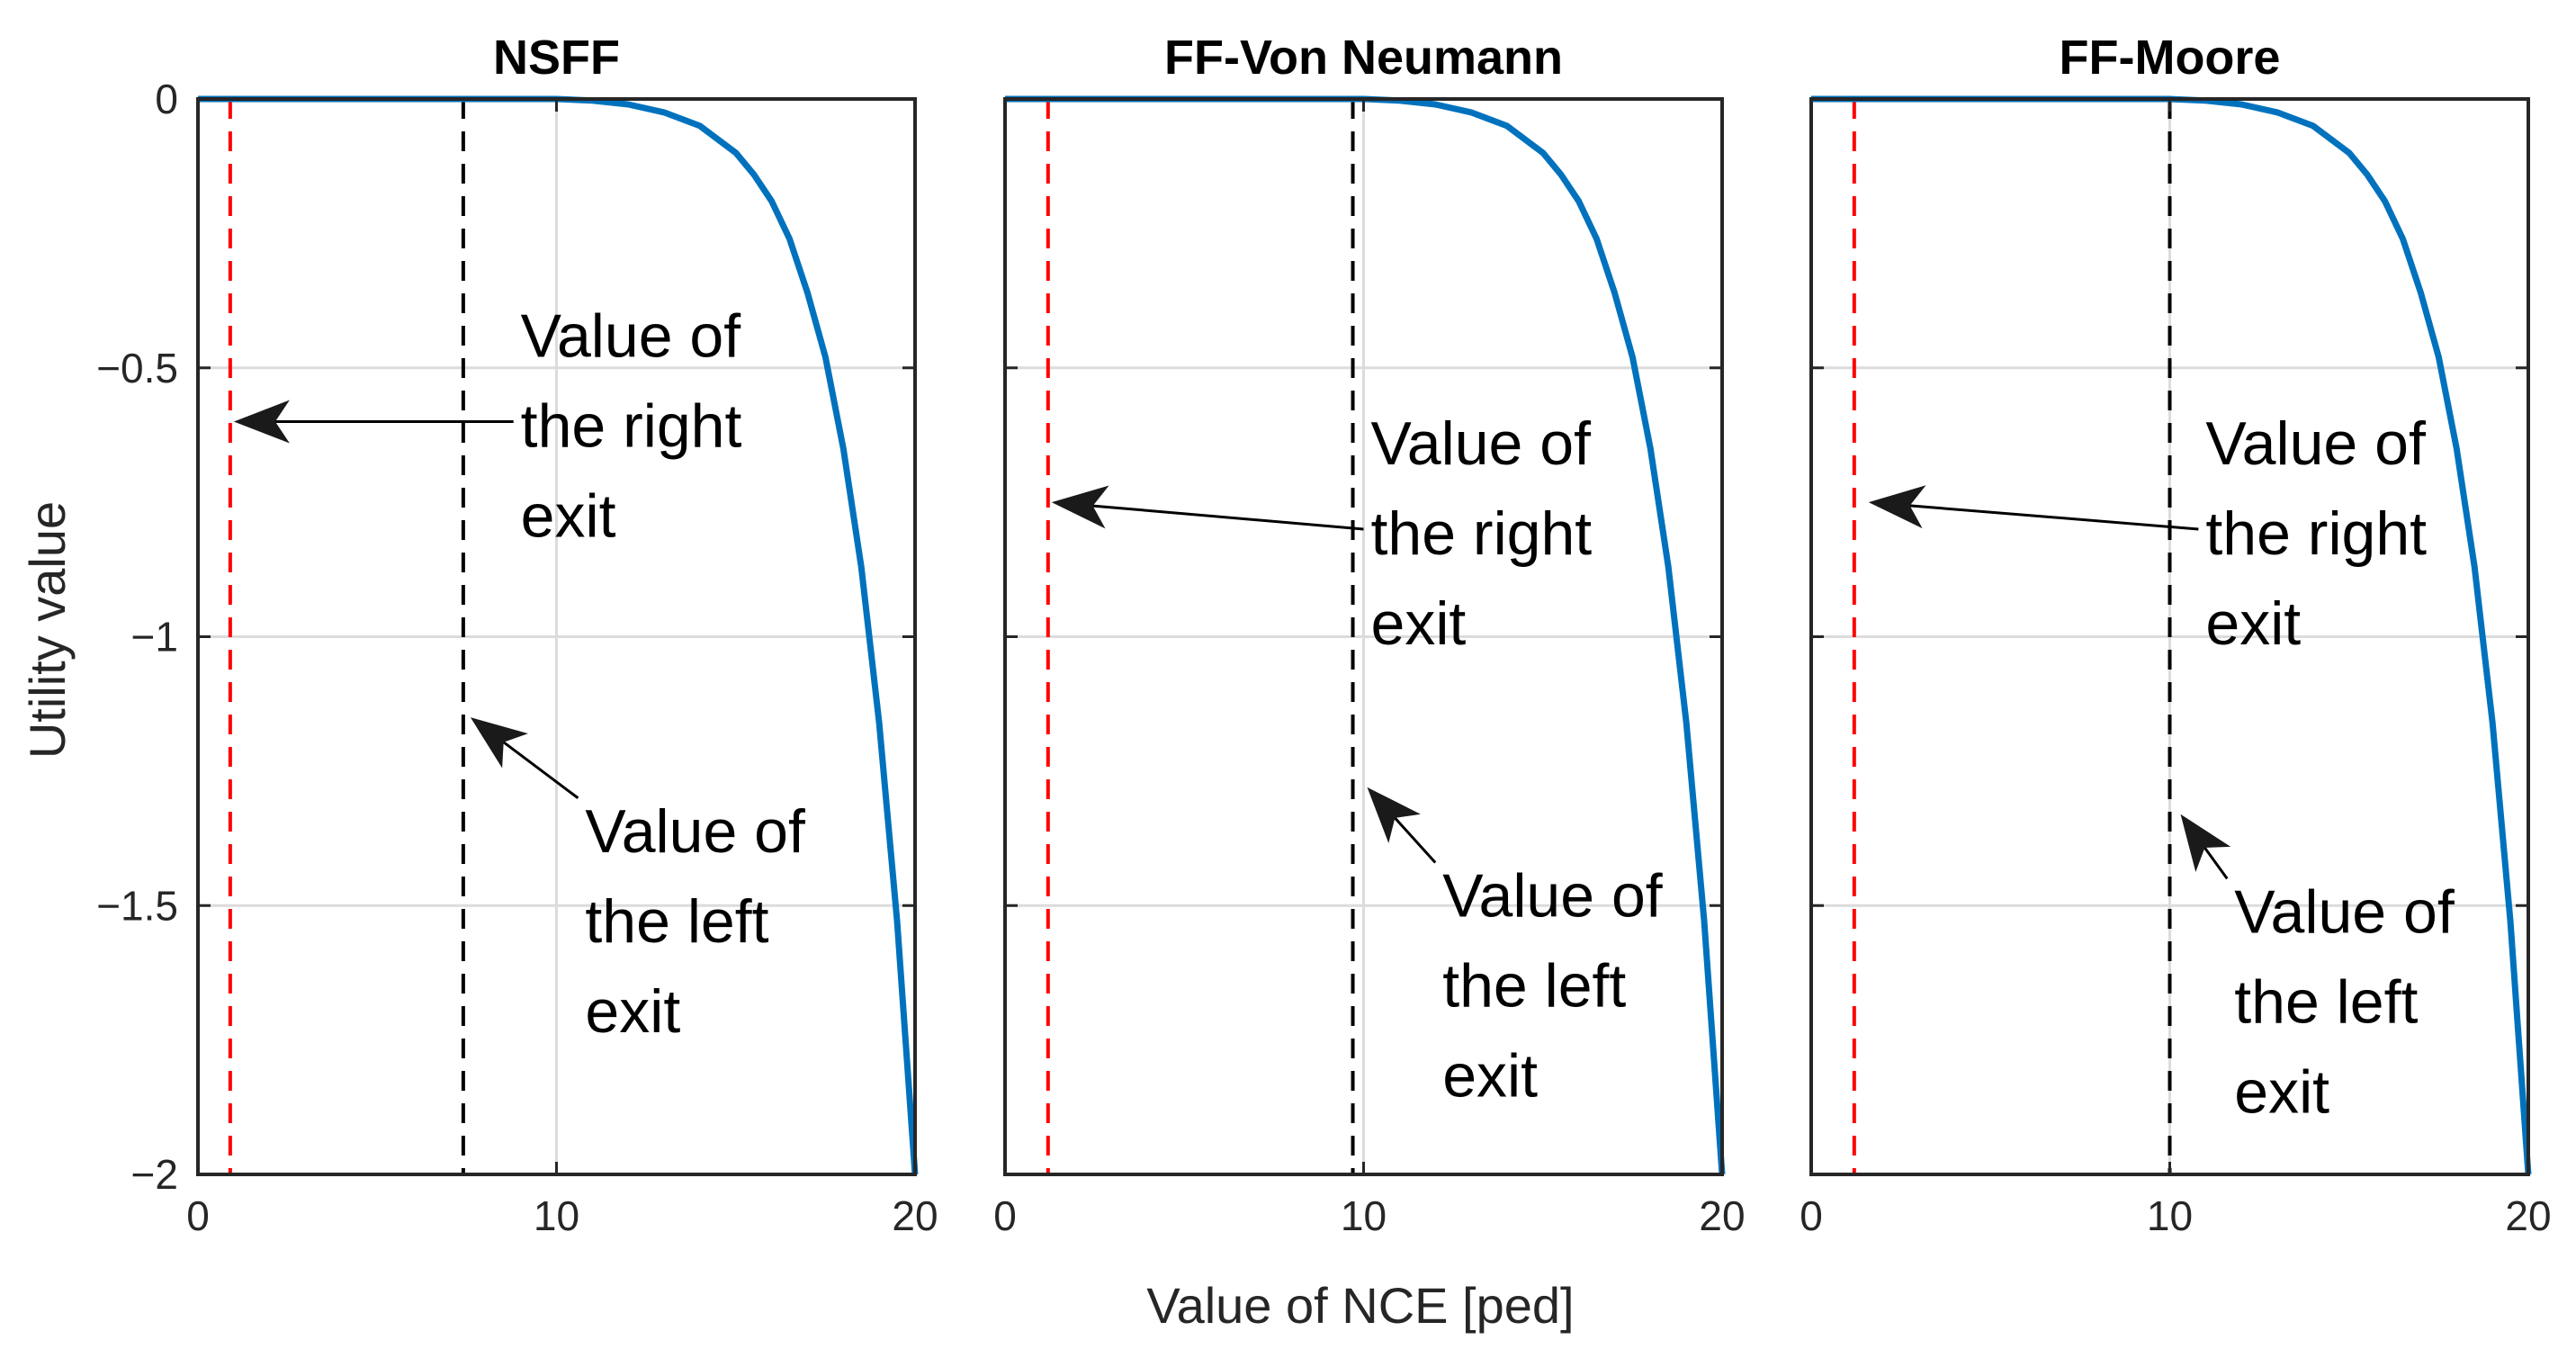  What do you see at coordinates (137, 368) in the screenshot?
I see `y-tick-label: −0.5` at bounding box center [137, 368].